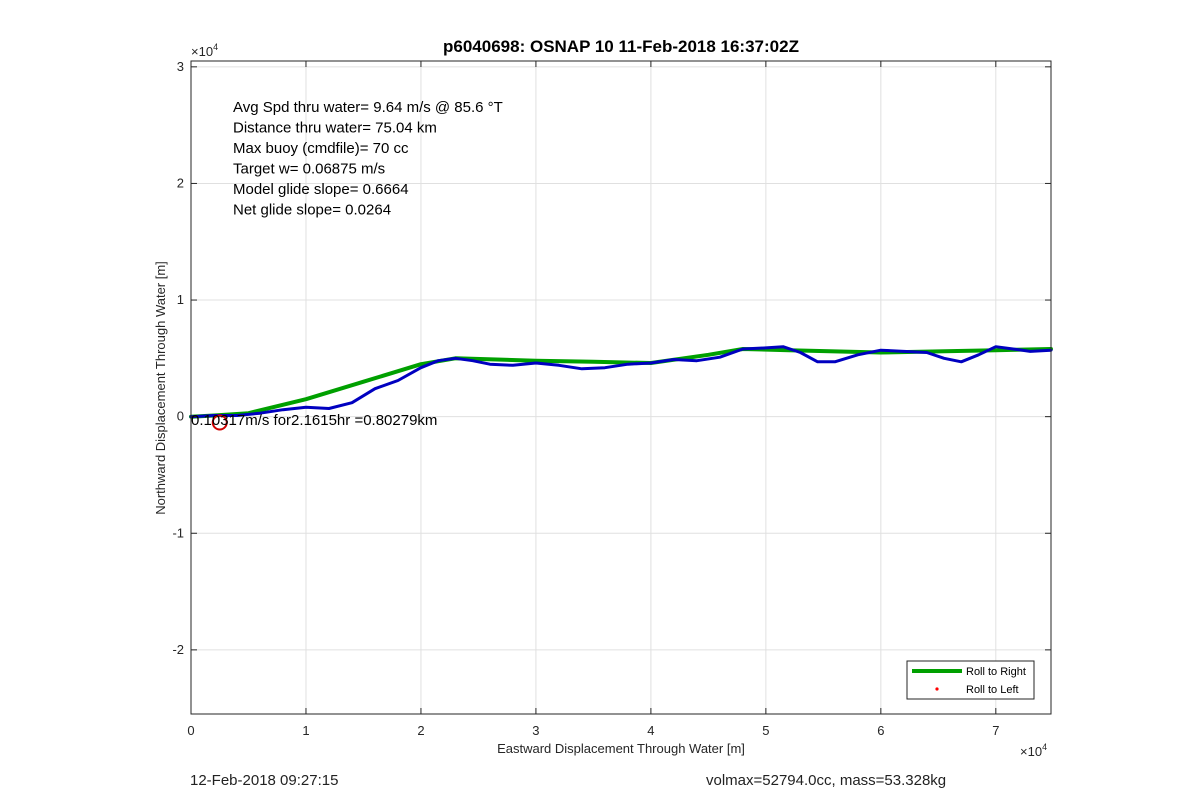  What do you see at coordinates (535, 730) in the screenshot?
I see `x-tick-label: 3` at bounding box center [535, 730].